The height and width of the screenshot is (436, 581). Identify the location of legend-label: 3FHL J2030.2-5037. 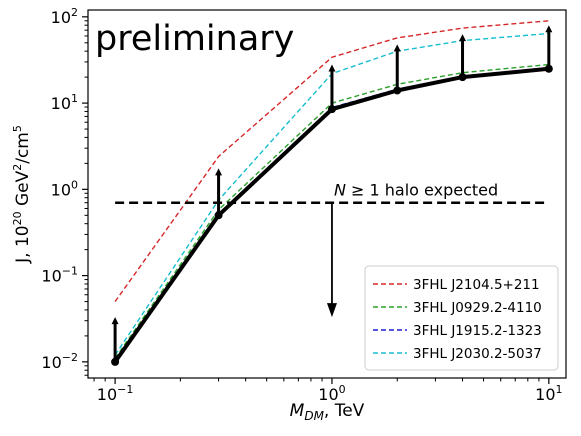
(477, 354).